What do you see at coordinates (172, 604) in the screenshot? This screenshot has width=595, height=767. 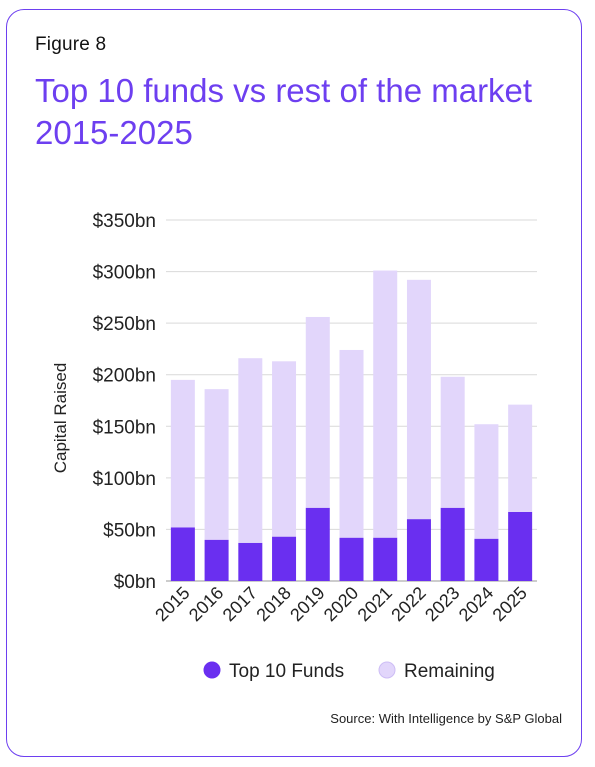 I see `x-tick-label: 2015` at bounding box center [172, 604].